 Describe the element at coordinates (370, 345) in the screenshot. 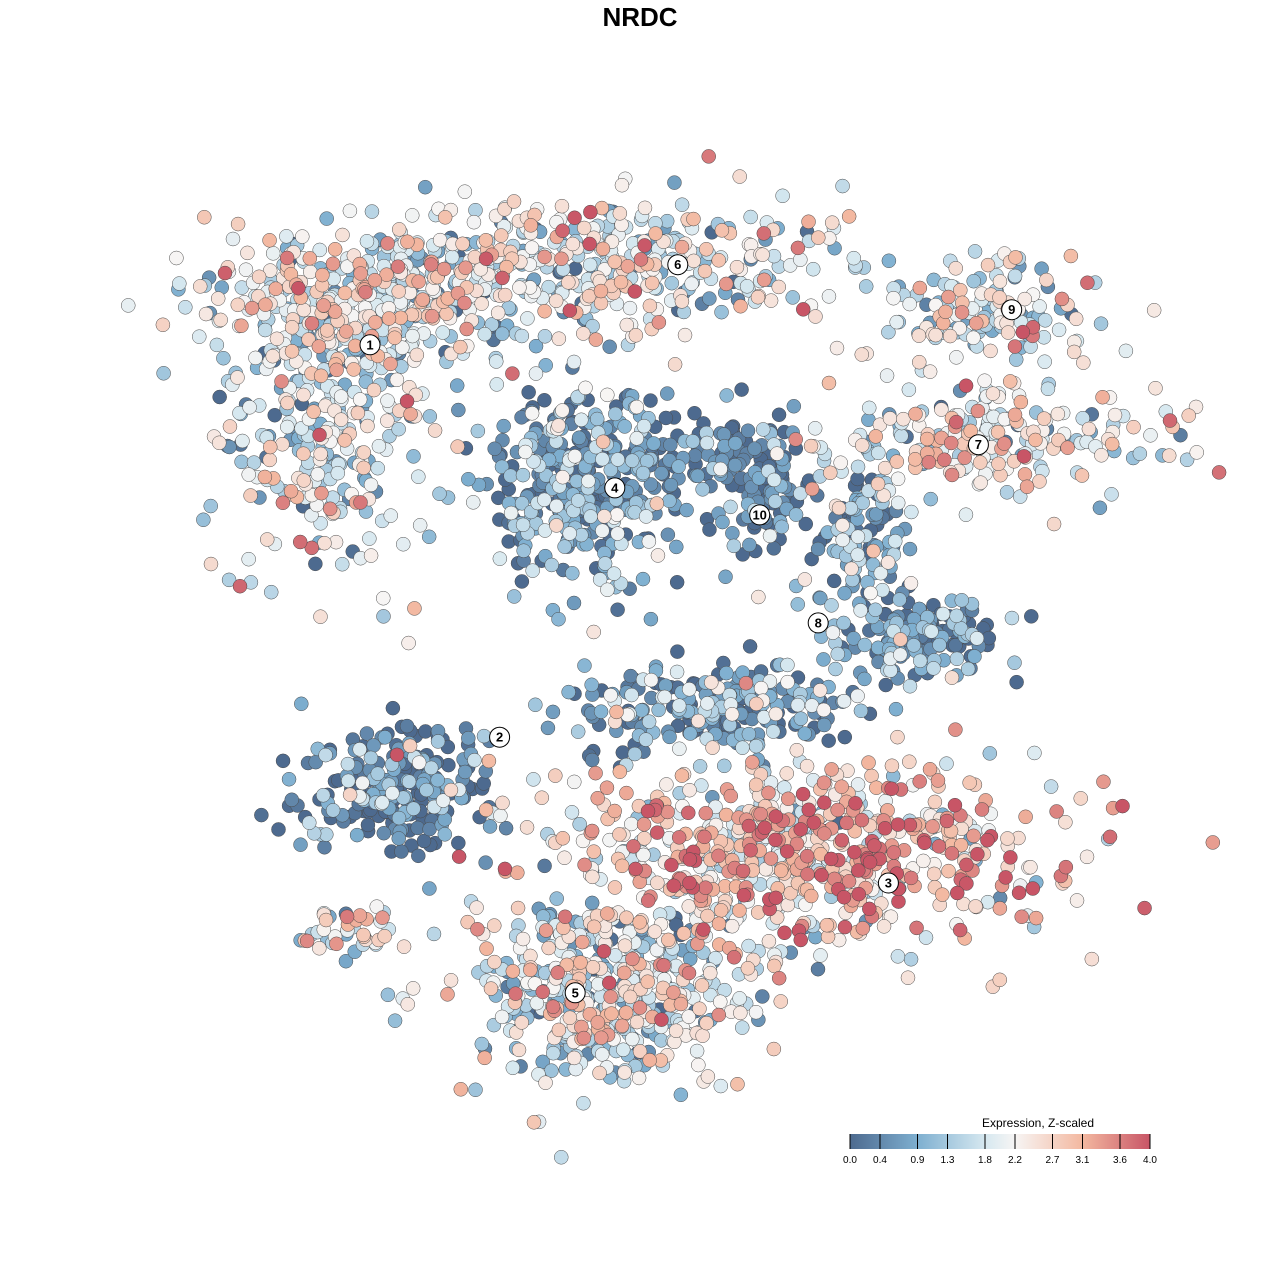

I see `cluster-label-1: 1` at that location.